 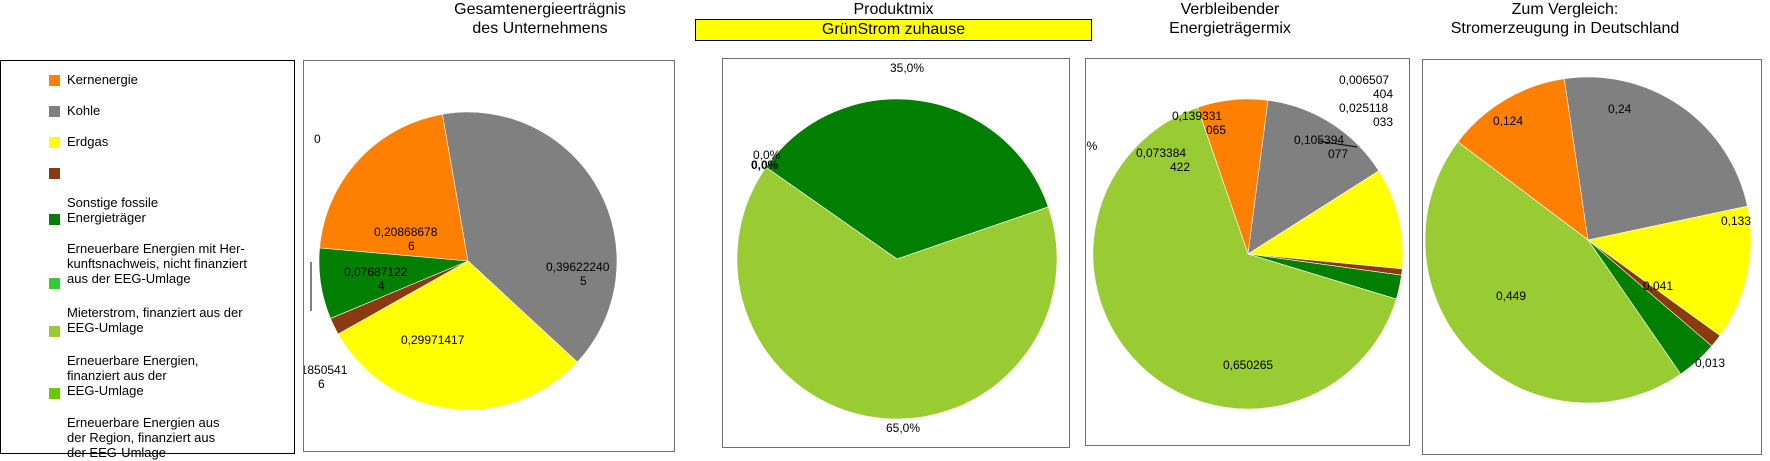 I want to click on data-label-ee_hkn: 0,041, so click(x=1658, y=286).